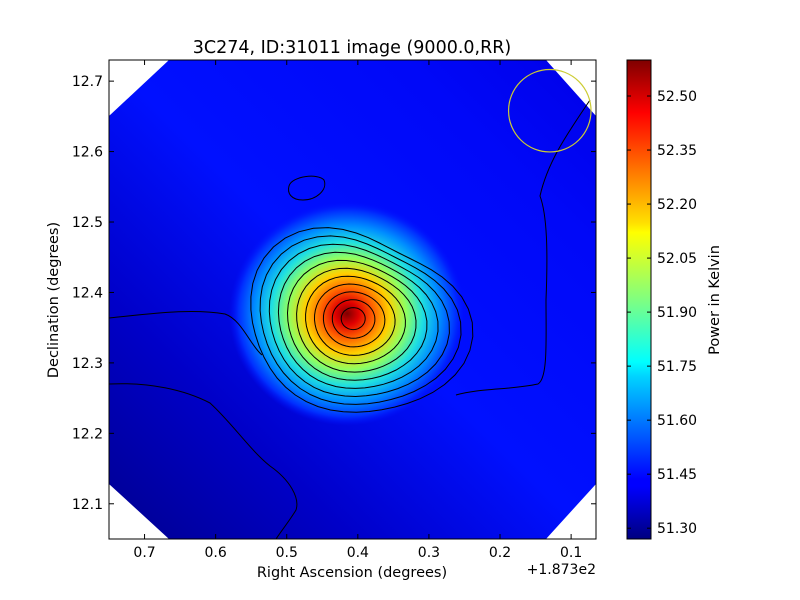 The image size is (800, 600). I want to click on y-tick-label: 12.2, so click(87, 434).